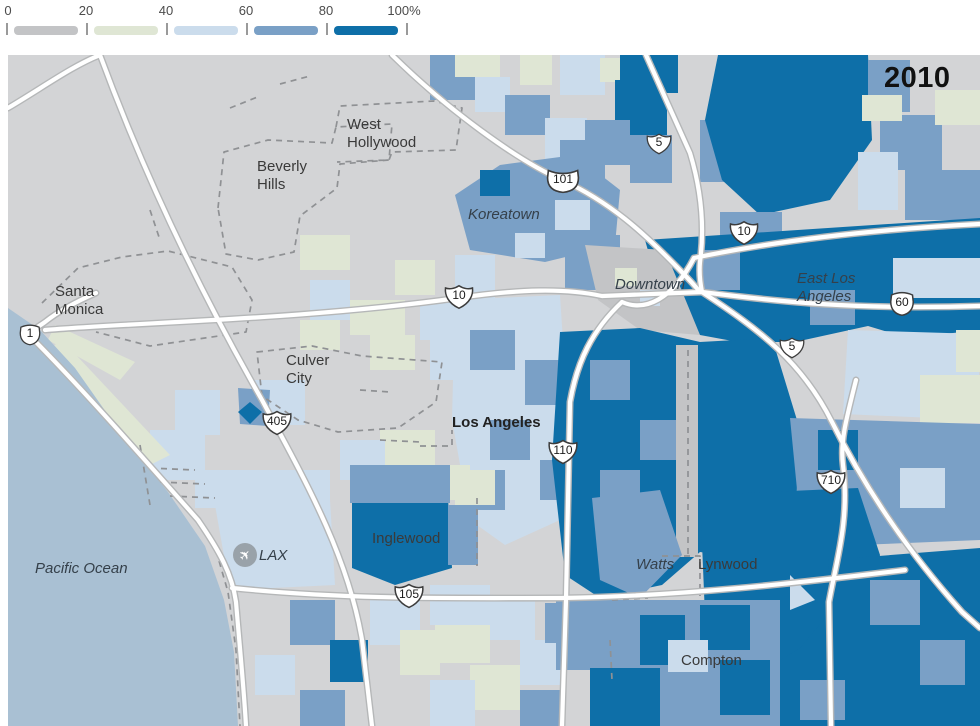  I want to click on route-shield-1-number: 1, so click(30, 333).